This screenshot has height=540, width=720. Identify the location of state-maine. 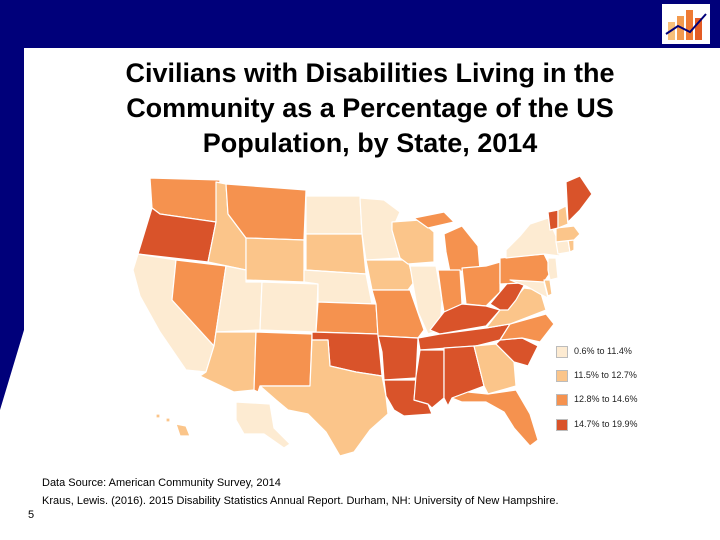
(579, 199).